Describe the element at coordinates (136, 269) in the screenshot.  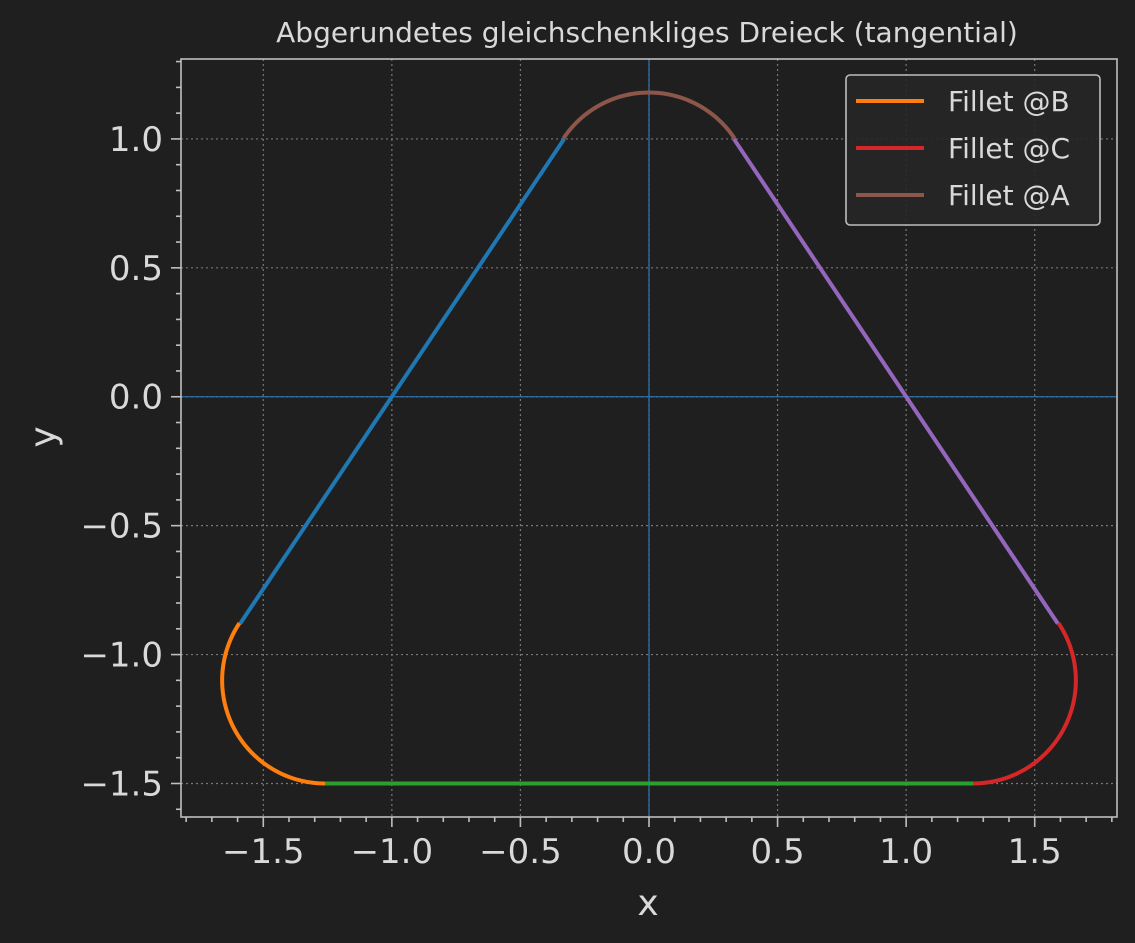
I see `y-tick-label: 0.5` at that location.